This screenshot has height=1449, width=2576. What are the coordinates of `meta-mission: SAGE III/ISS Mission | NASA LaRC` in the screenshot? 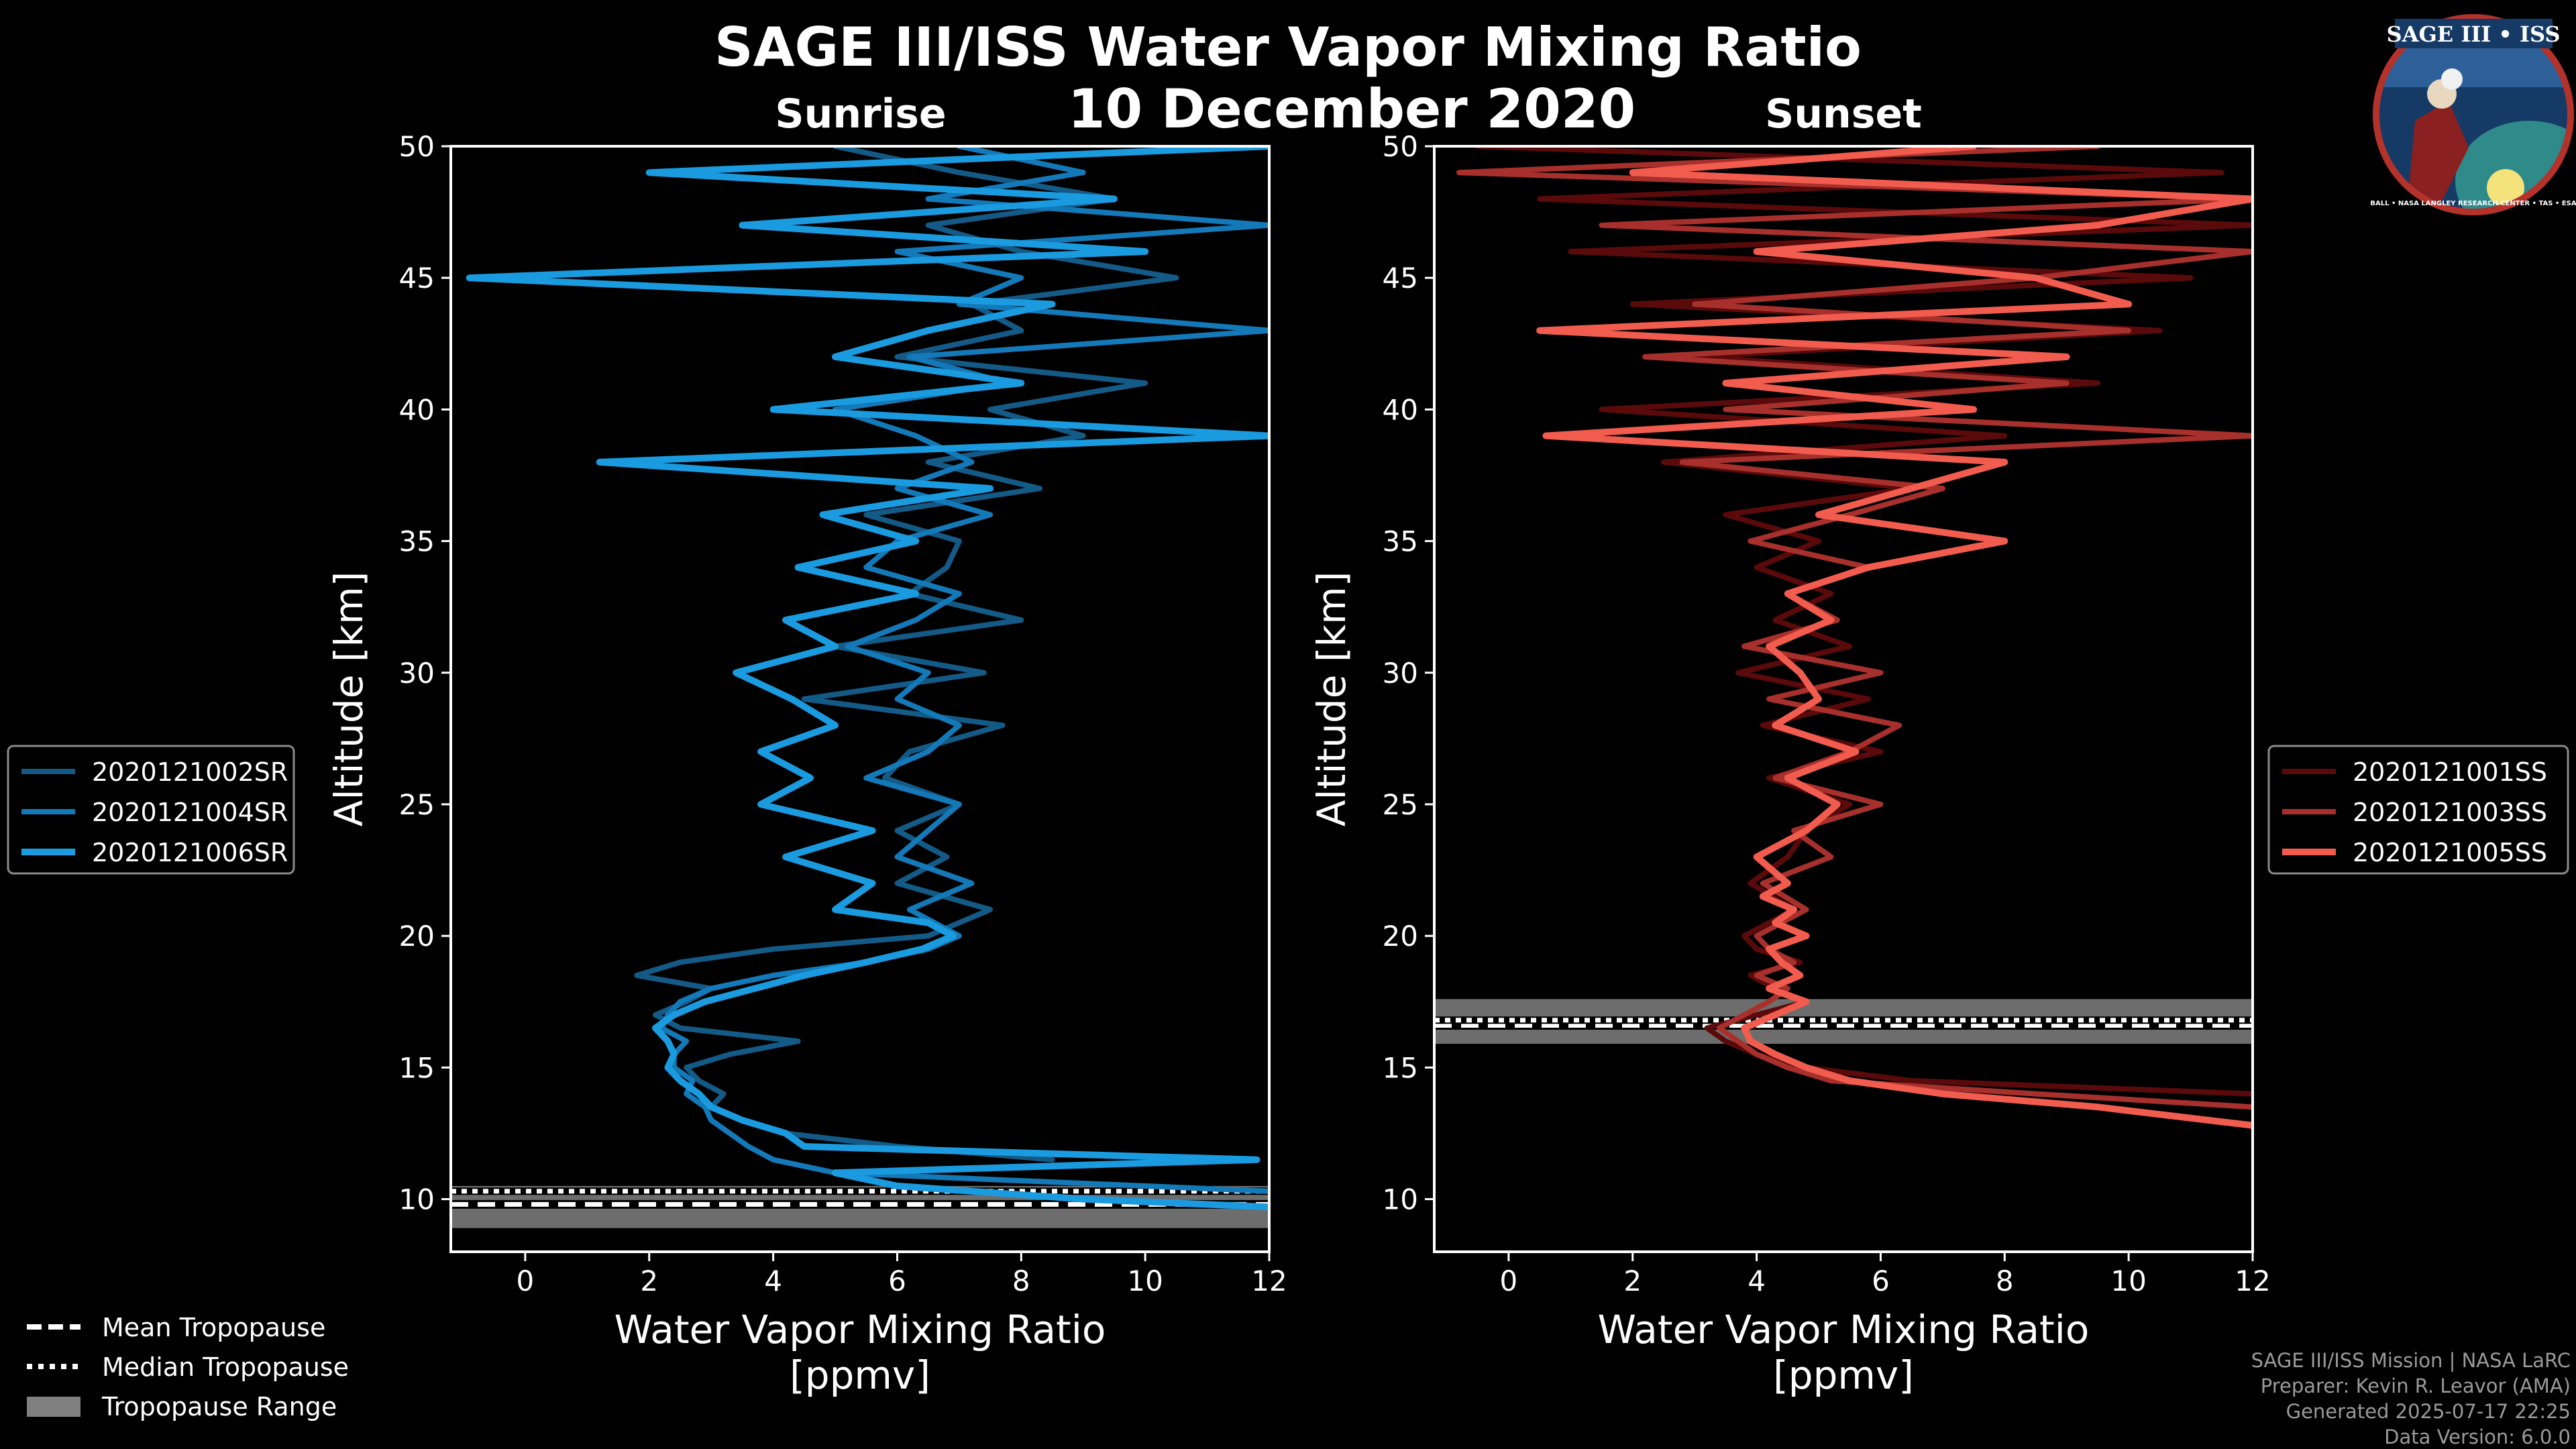 It's located at (2411, 1360).